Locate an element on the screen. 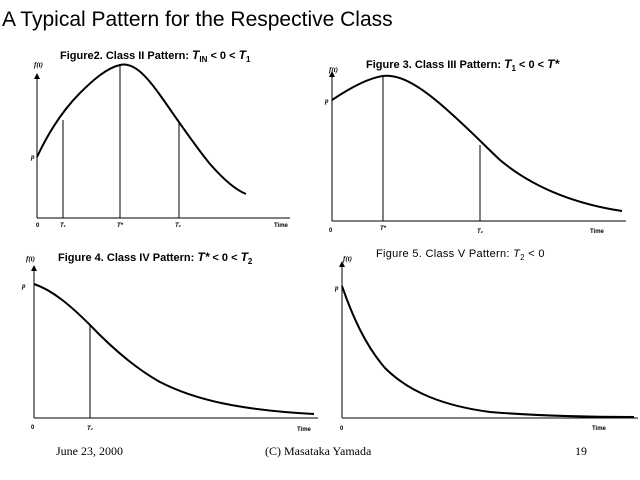 This screenshot has width=640, height=480. figure2-title: Figure2. Class II Pattern: TIN < 0 < T1 is located at coordinates (155, 56).